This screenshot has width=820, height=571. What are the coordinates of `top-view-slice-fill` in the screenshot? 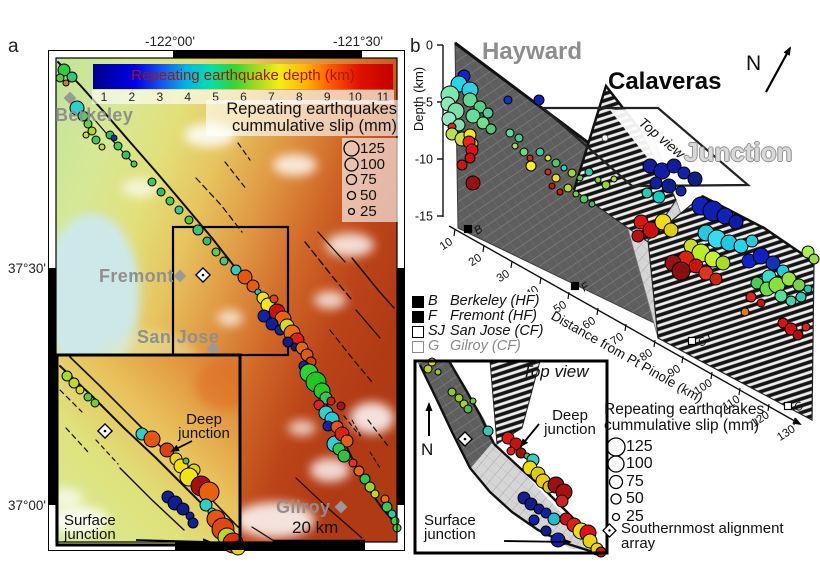 It's located at (676, 146).